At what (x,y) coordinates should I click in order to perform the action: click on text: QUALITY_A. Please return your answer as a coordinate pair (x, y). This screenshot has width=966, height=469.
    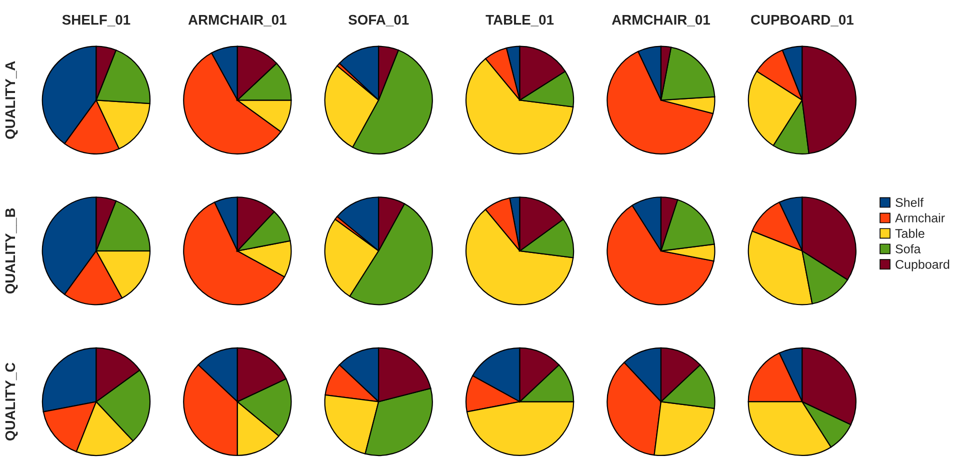
    Looking at the image, I should click on (11, 100).